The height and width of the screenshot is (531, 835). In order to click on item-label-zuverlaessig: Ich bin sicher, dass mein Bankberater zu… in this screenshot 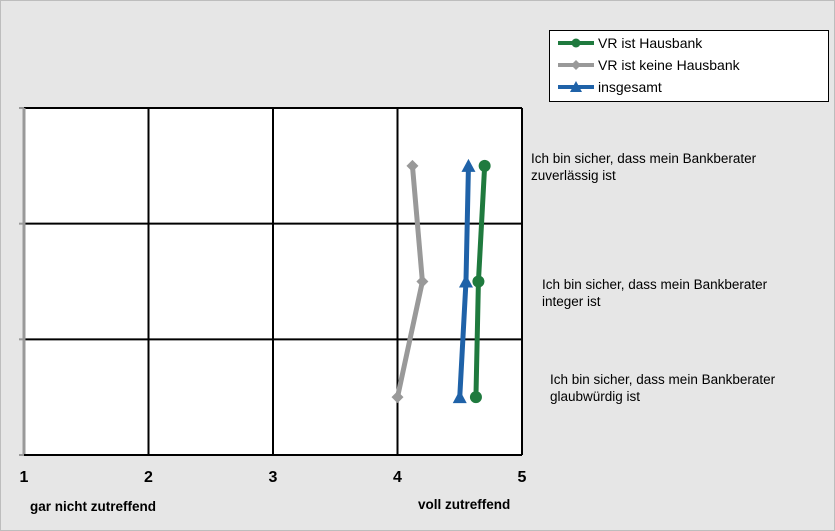, I will do `click(643, 167)`.